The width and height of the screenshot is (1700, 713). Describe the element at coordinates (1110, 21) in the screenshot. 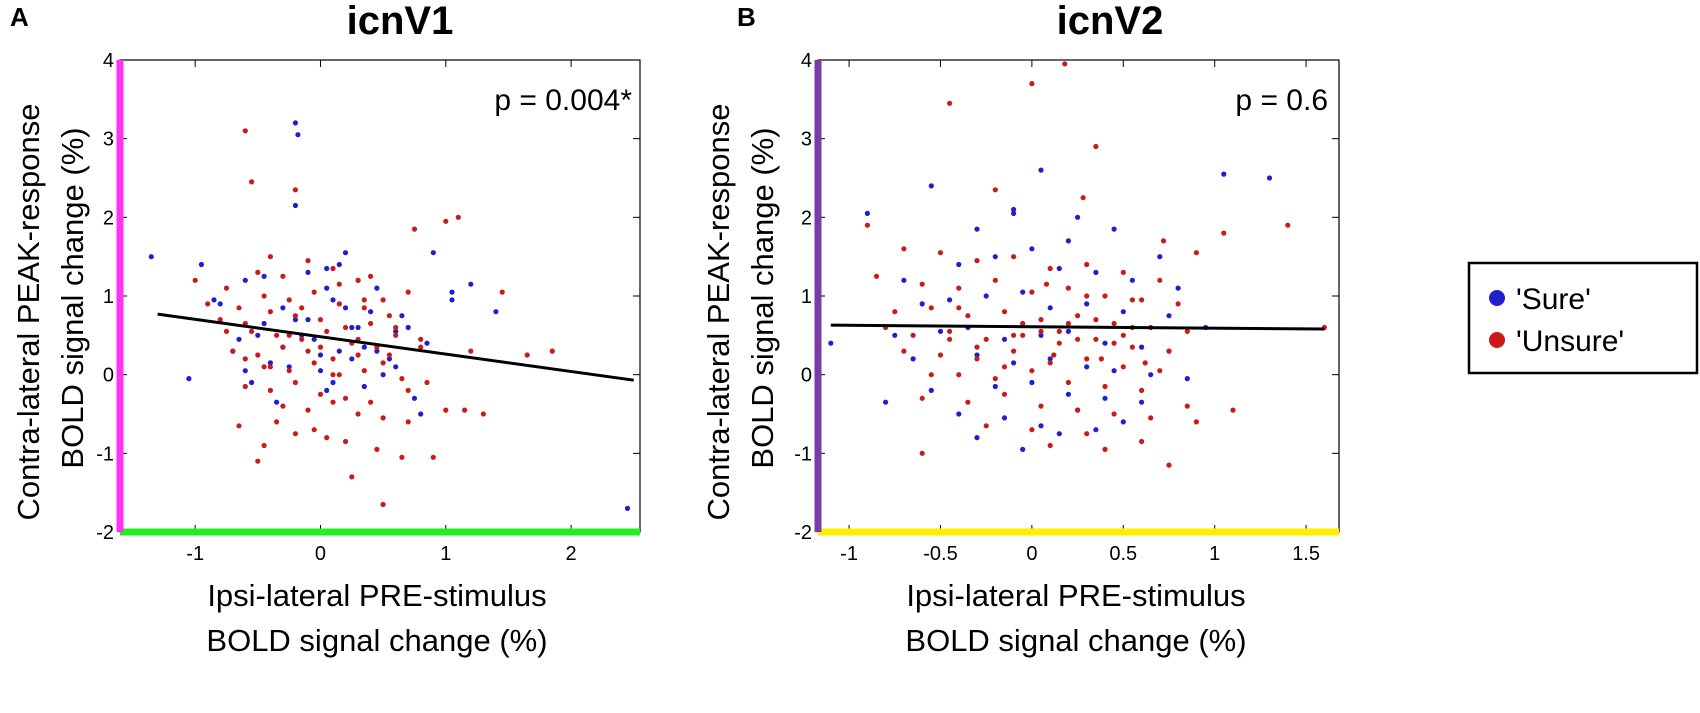

I see `icnv2-title: icnV2` at that location.